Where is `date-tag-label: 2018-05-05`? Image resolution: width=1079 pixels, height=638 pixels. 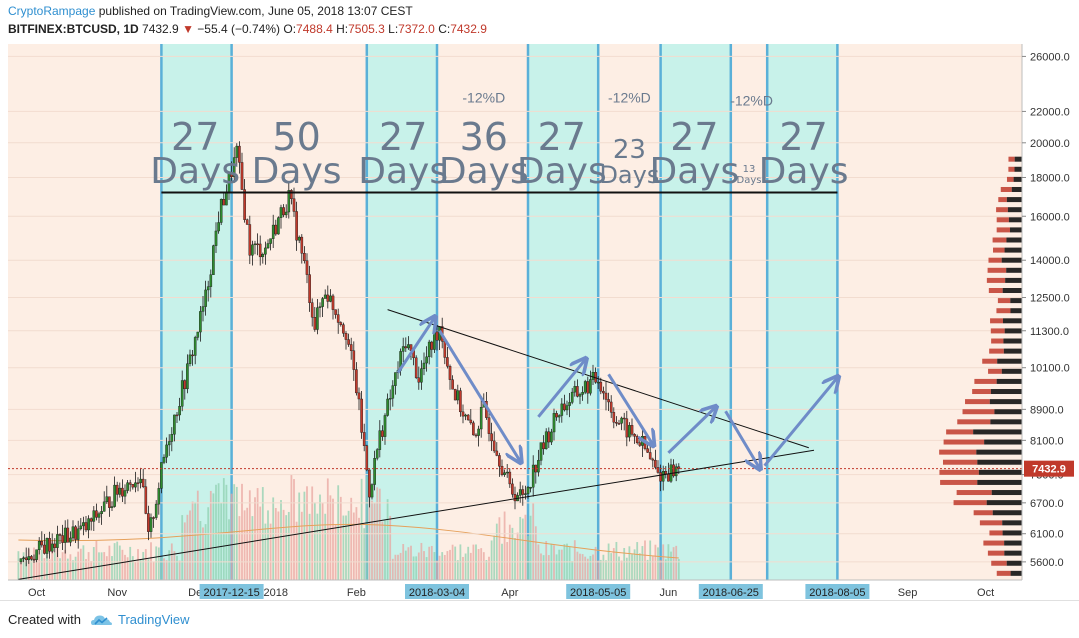
date-tag-label: 2018-05-05 is located at coordinates (598, 593).